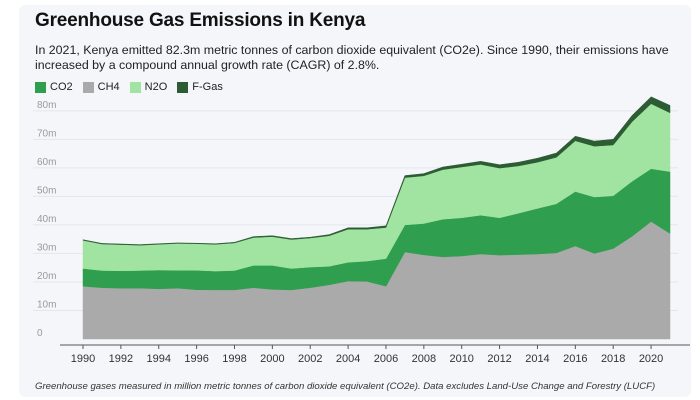  Describe the element at coordinates (121, 359) in the screenshot. I see `x-tick-1992: 1992` at that location.